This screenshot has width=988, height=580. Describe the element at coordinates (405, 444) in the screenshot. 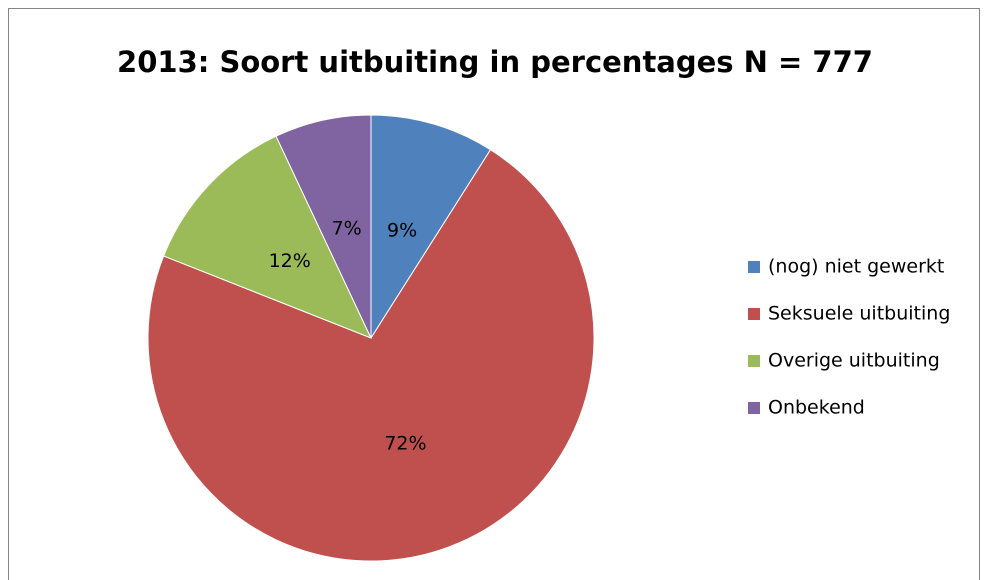

I see `data-label: 72%` at that location.